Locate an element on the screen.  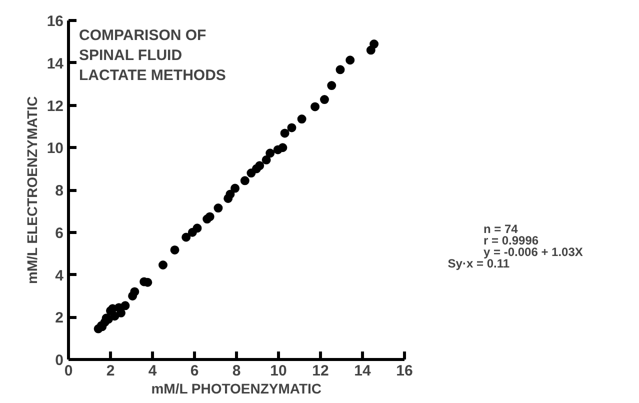
x-tick-label: 10 is located at coordinates (278, 371).